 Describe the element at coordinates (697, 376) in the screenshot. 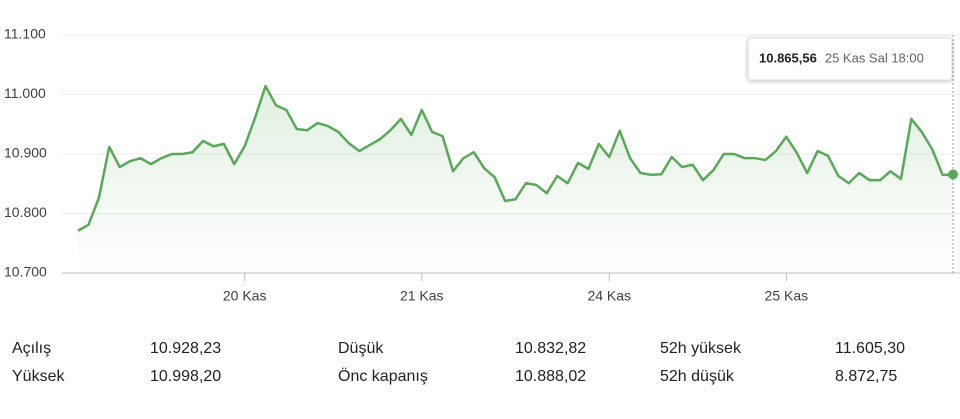

I see `stat-label: 52h düşük` at that location.